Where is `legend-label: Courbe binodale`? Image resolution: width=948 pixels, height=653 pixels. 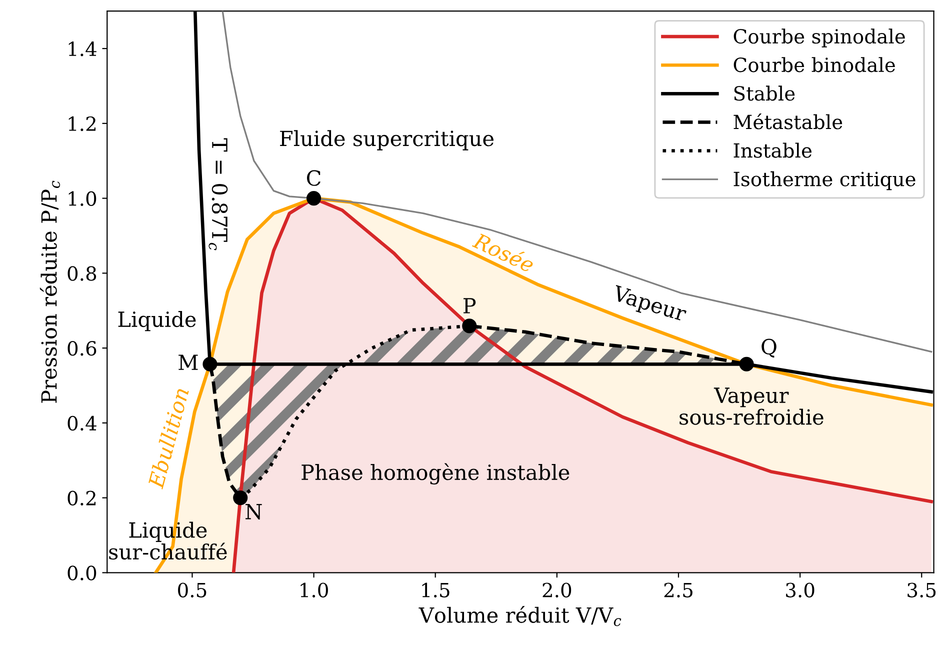 legend-label: Courbe binodale is located at coordinates (814, 64).